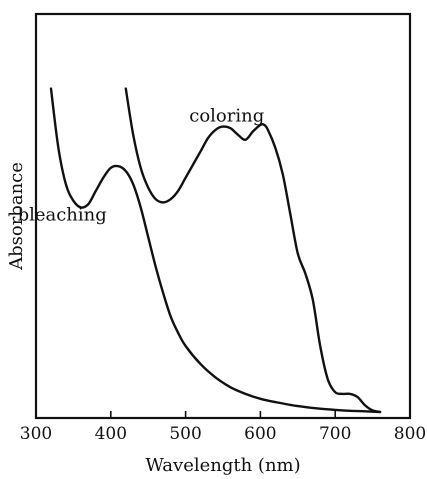 The height and width of the screenshot is (479, 427). Describe the element at coordinates (223, 414) in the screenshot. I see `x-ticks` at that location.